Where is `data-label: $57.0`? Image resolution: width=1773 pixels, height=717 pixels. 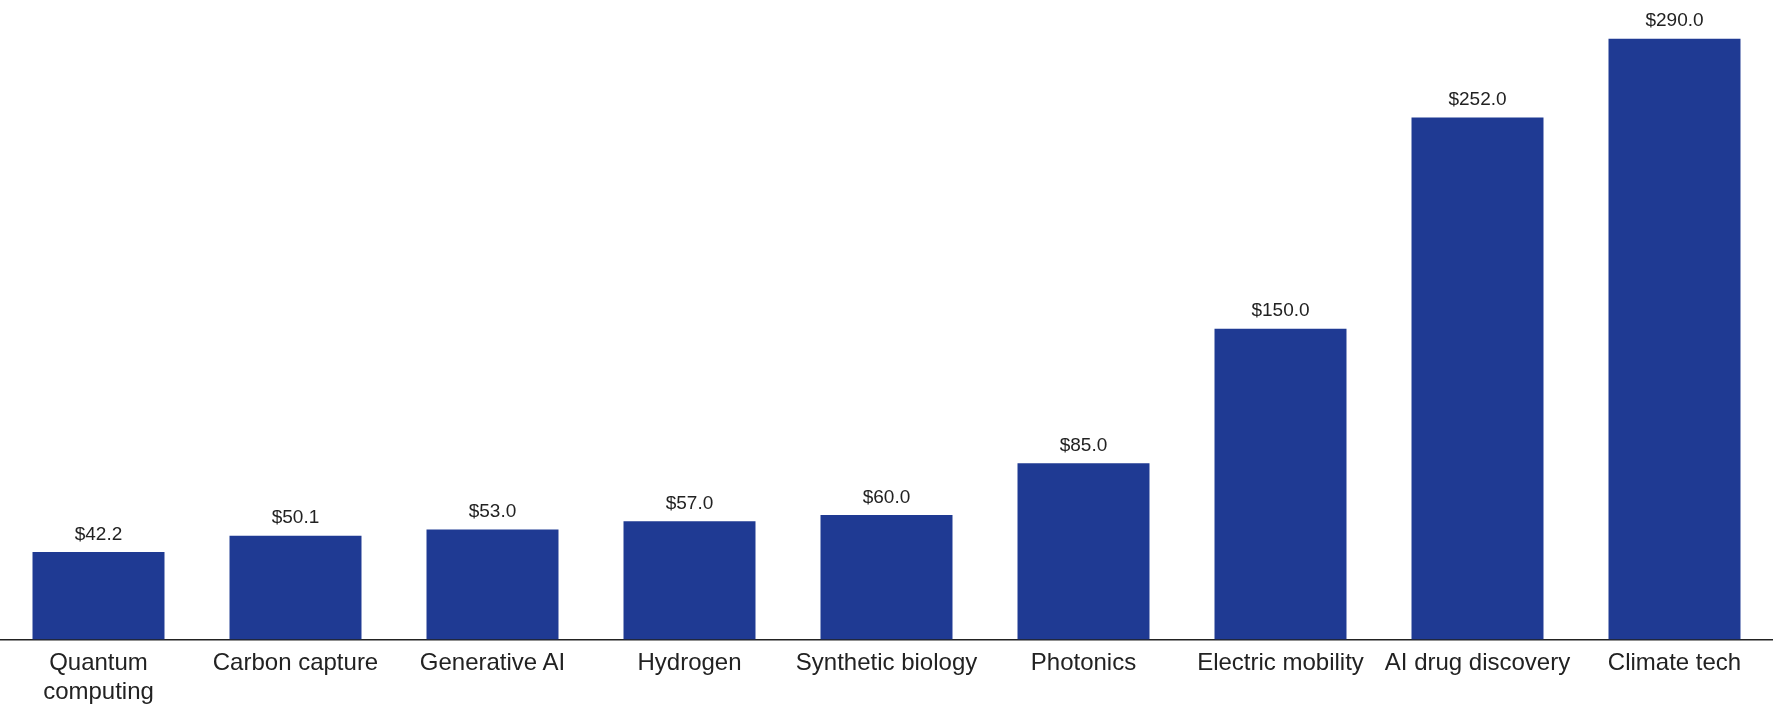
data-label: $57.0 is located at coordinates (689, 503).